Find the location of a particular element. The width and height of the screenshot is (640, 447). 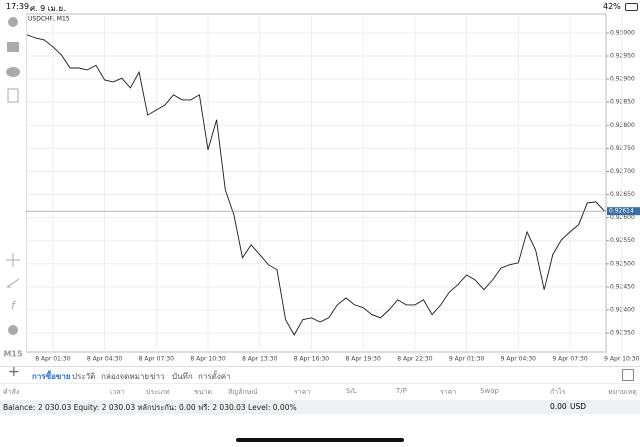

y-tick-label: 0.92900 is located at coordinates (622, 79).